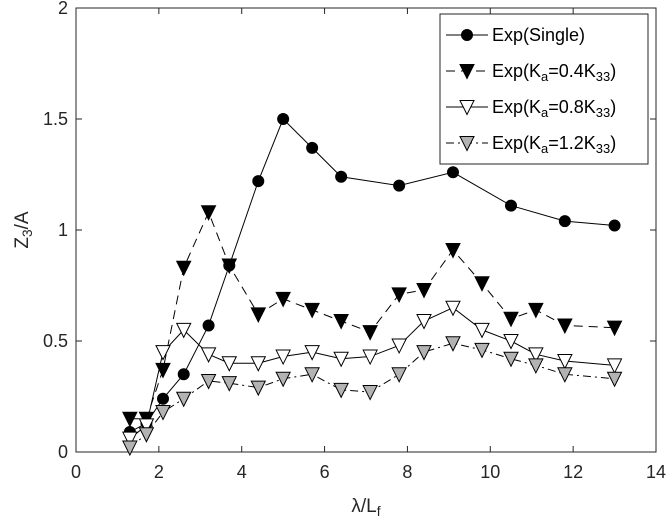 This screenshot has width=670, height=525. What do you see at coordinates (159, 472) in the screenshot?
I see `x-tick-label: 2` at bounding box center [159, 472].